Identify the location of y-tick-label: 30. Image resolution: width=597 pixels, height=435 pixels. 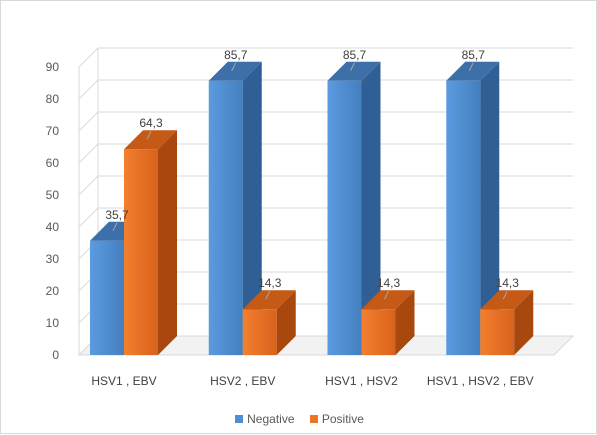
(53, 259).